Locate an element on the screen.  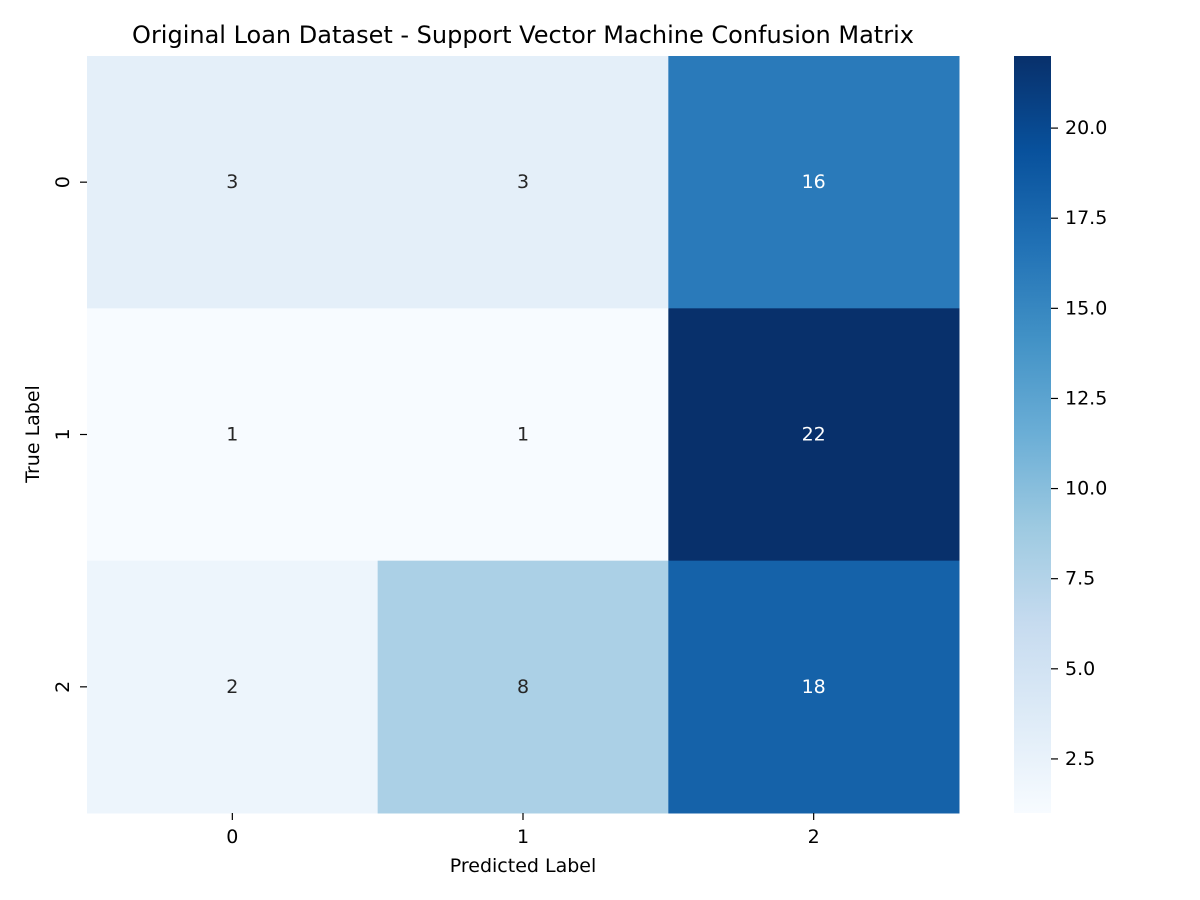
heatmap-cell-r2-c1 is located at coordinates (523, 687).